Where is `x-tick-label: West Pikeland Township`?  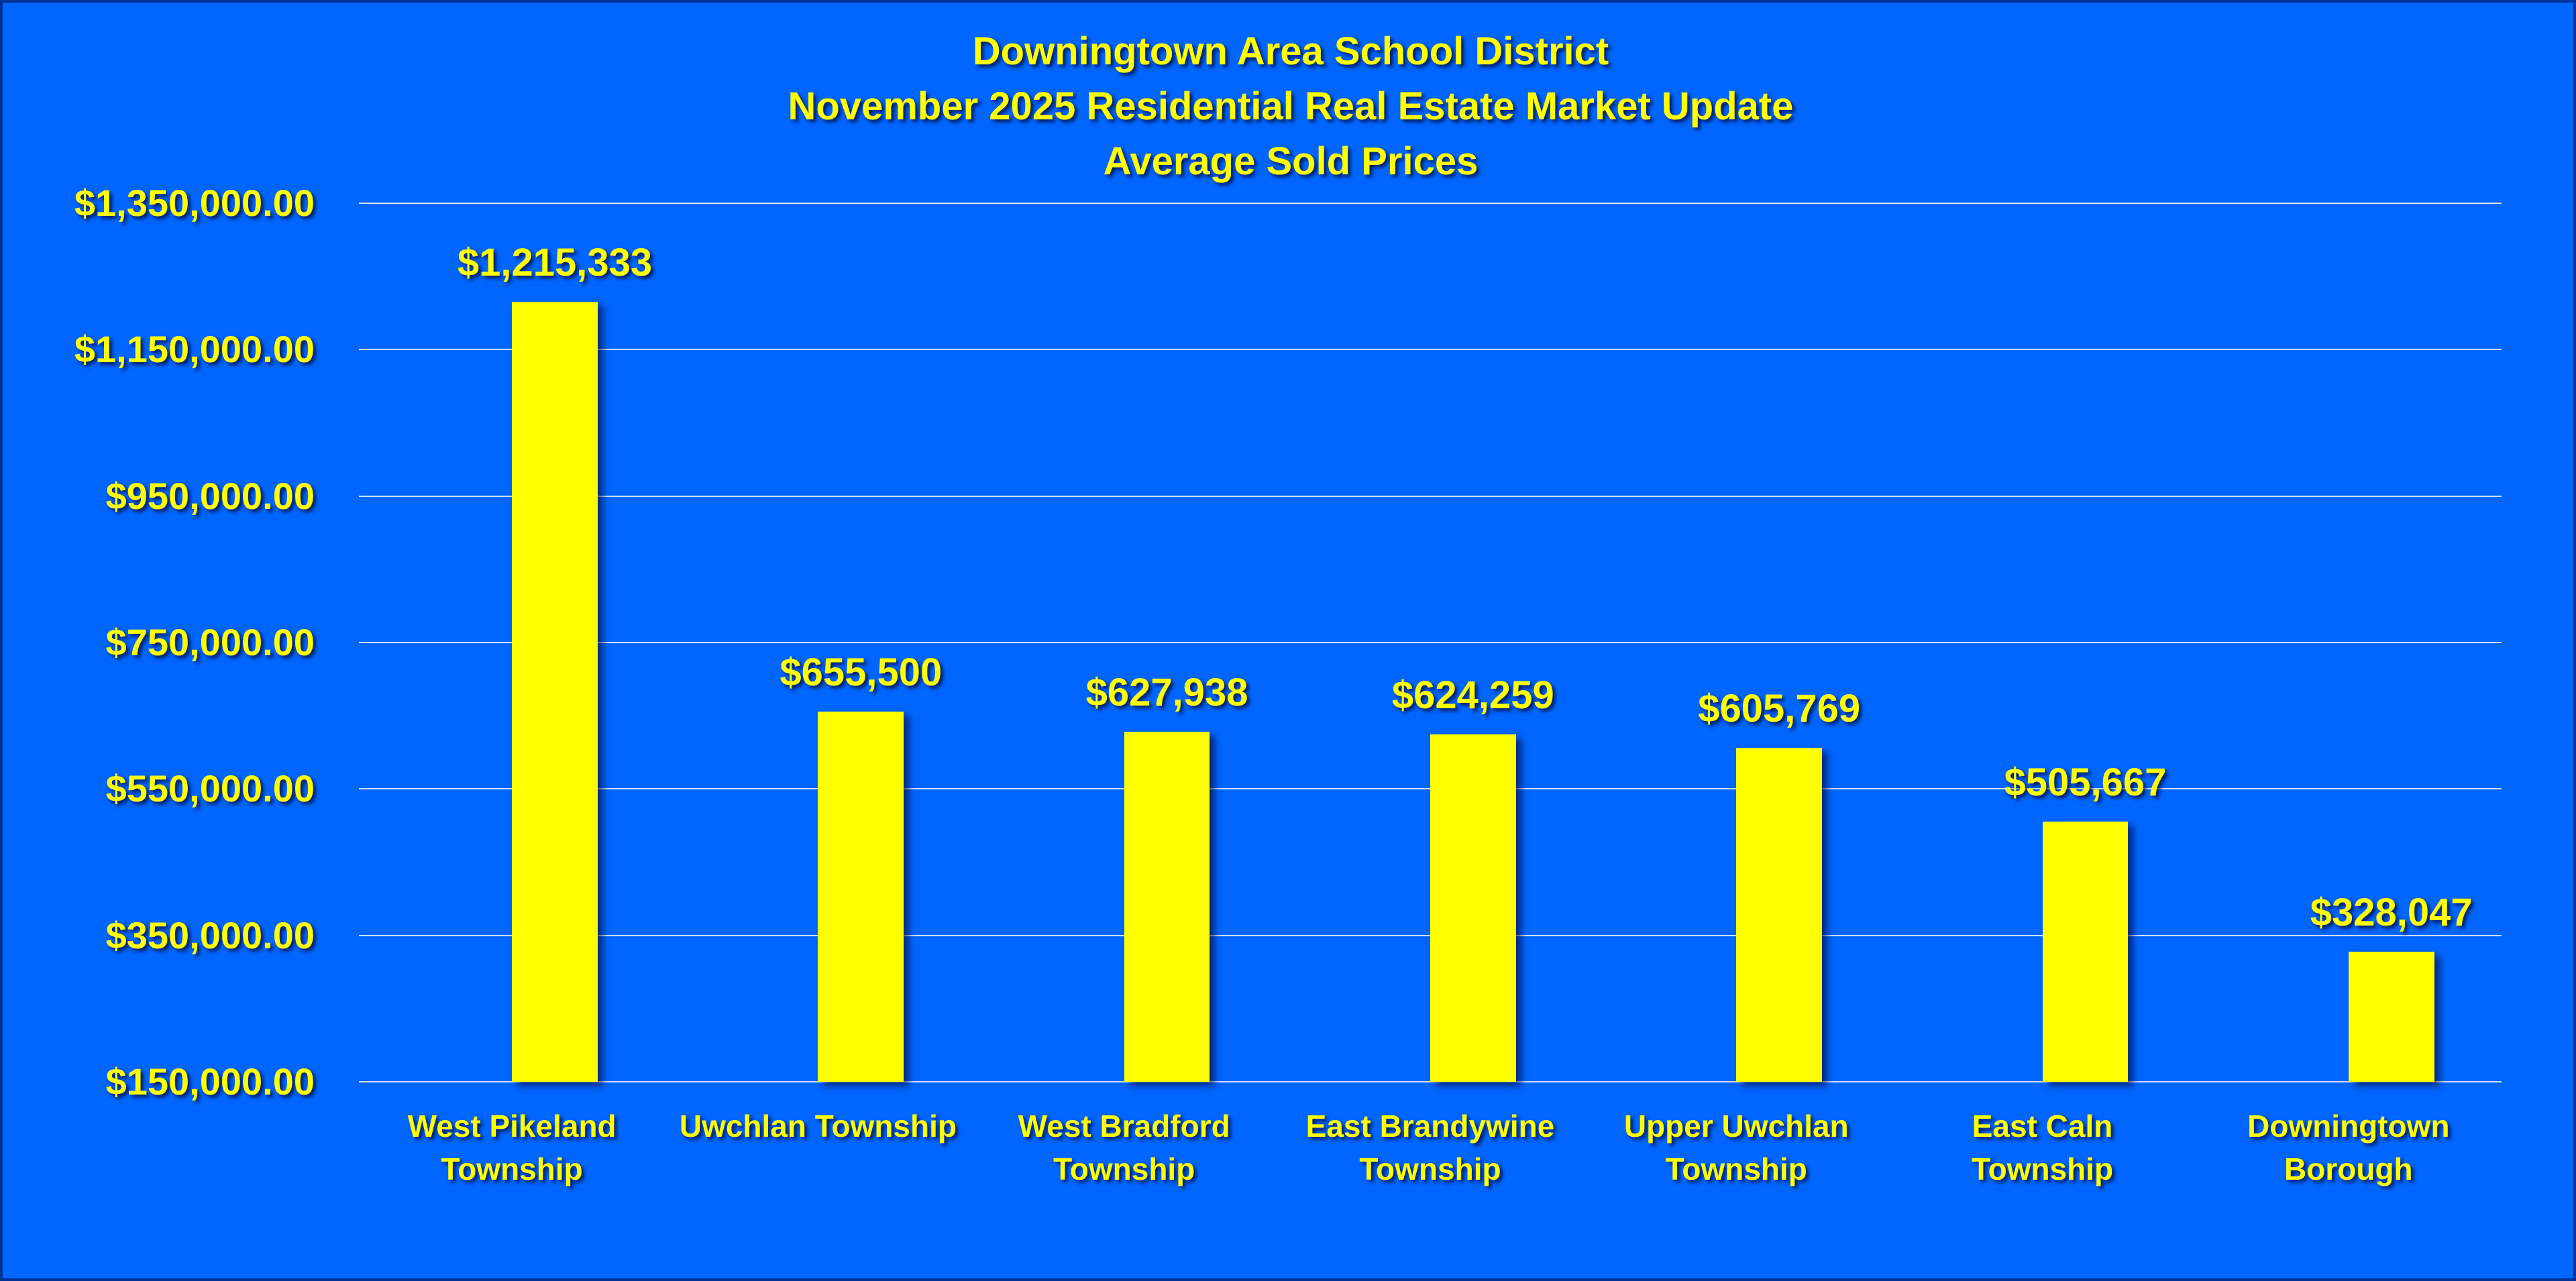 x-tick-label: West Pikeland Township is located at coordinates (511, 1147).